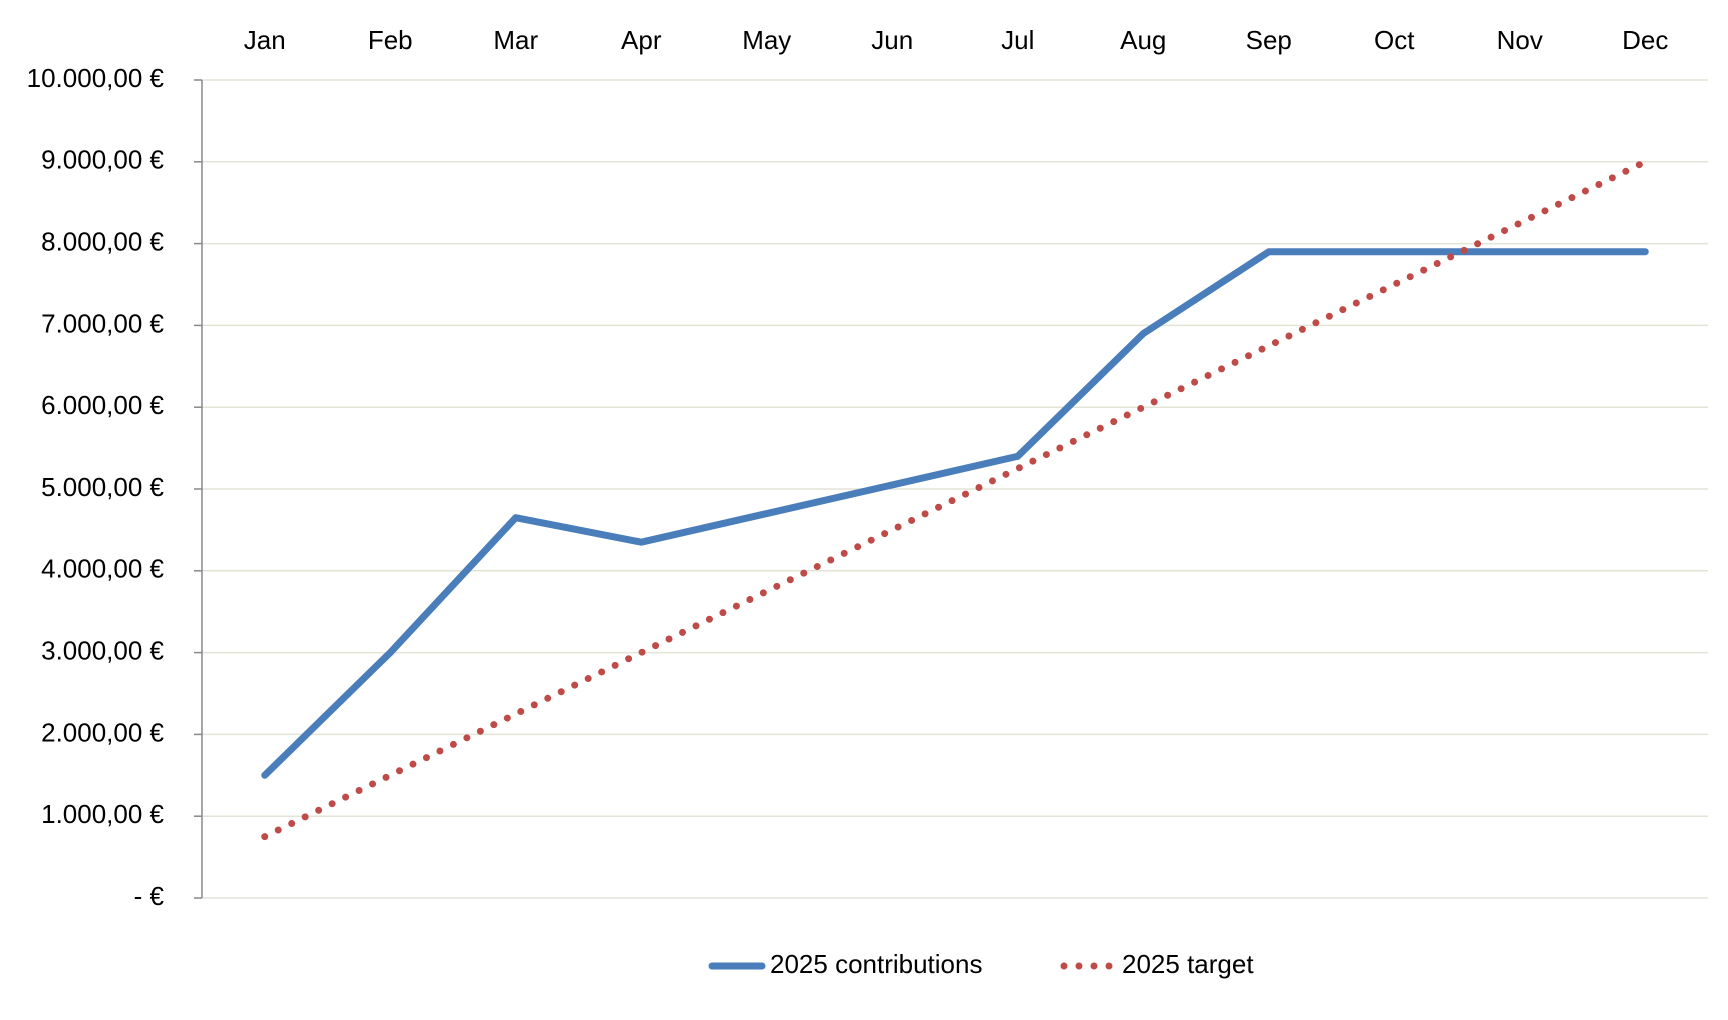 Image resolution: width=1728 pixels, height=1020 pixels. What do you see at coordinates (1269, 40) in the screenshot?
I see `x-tick-label: Sep` at bounding box center [1269, 40].